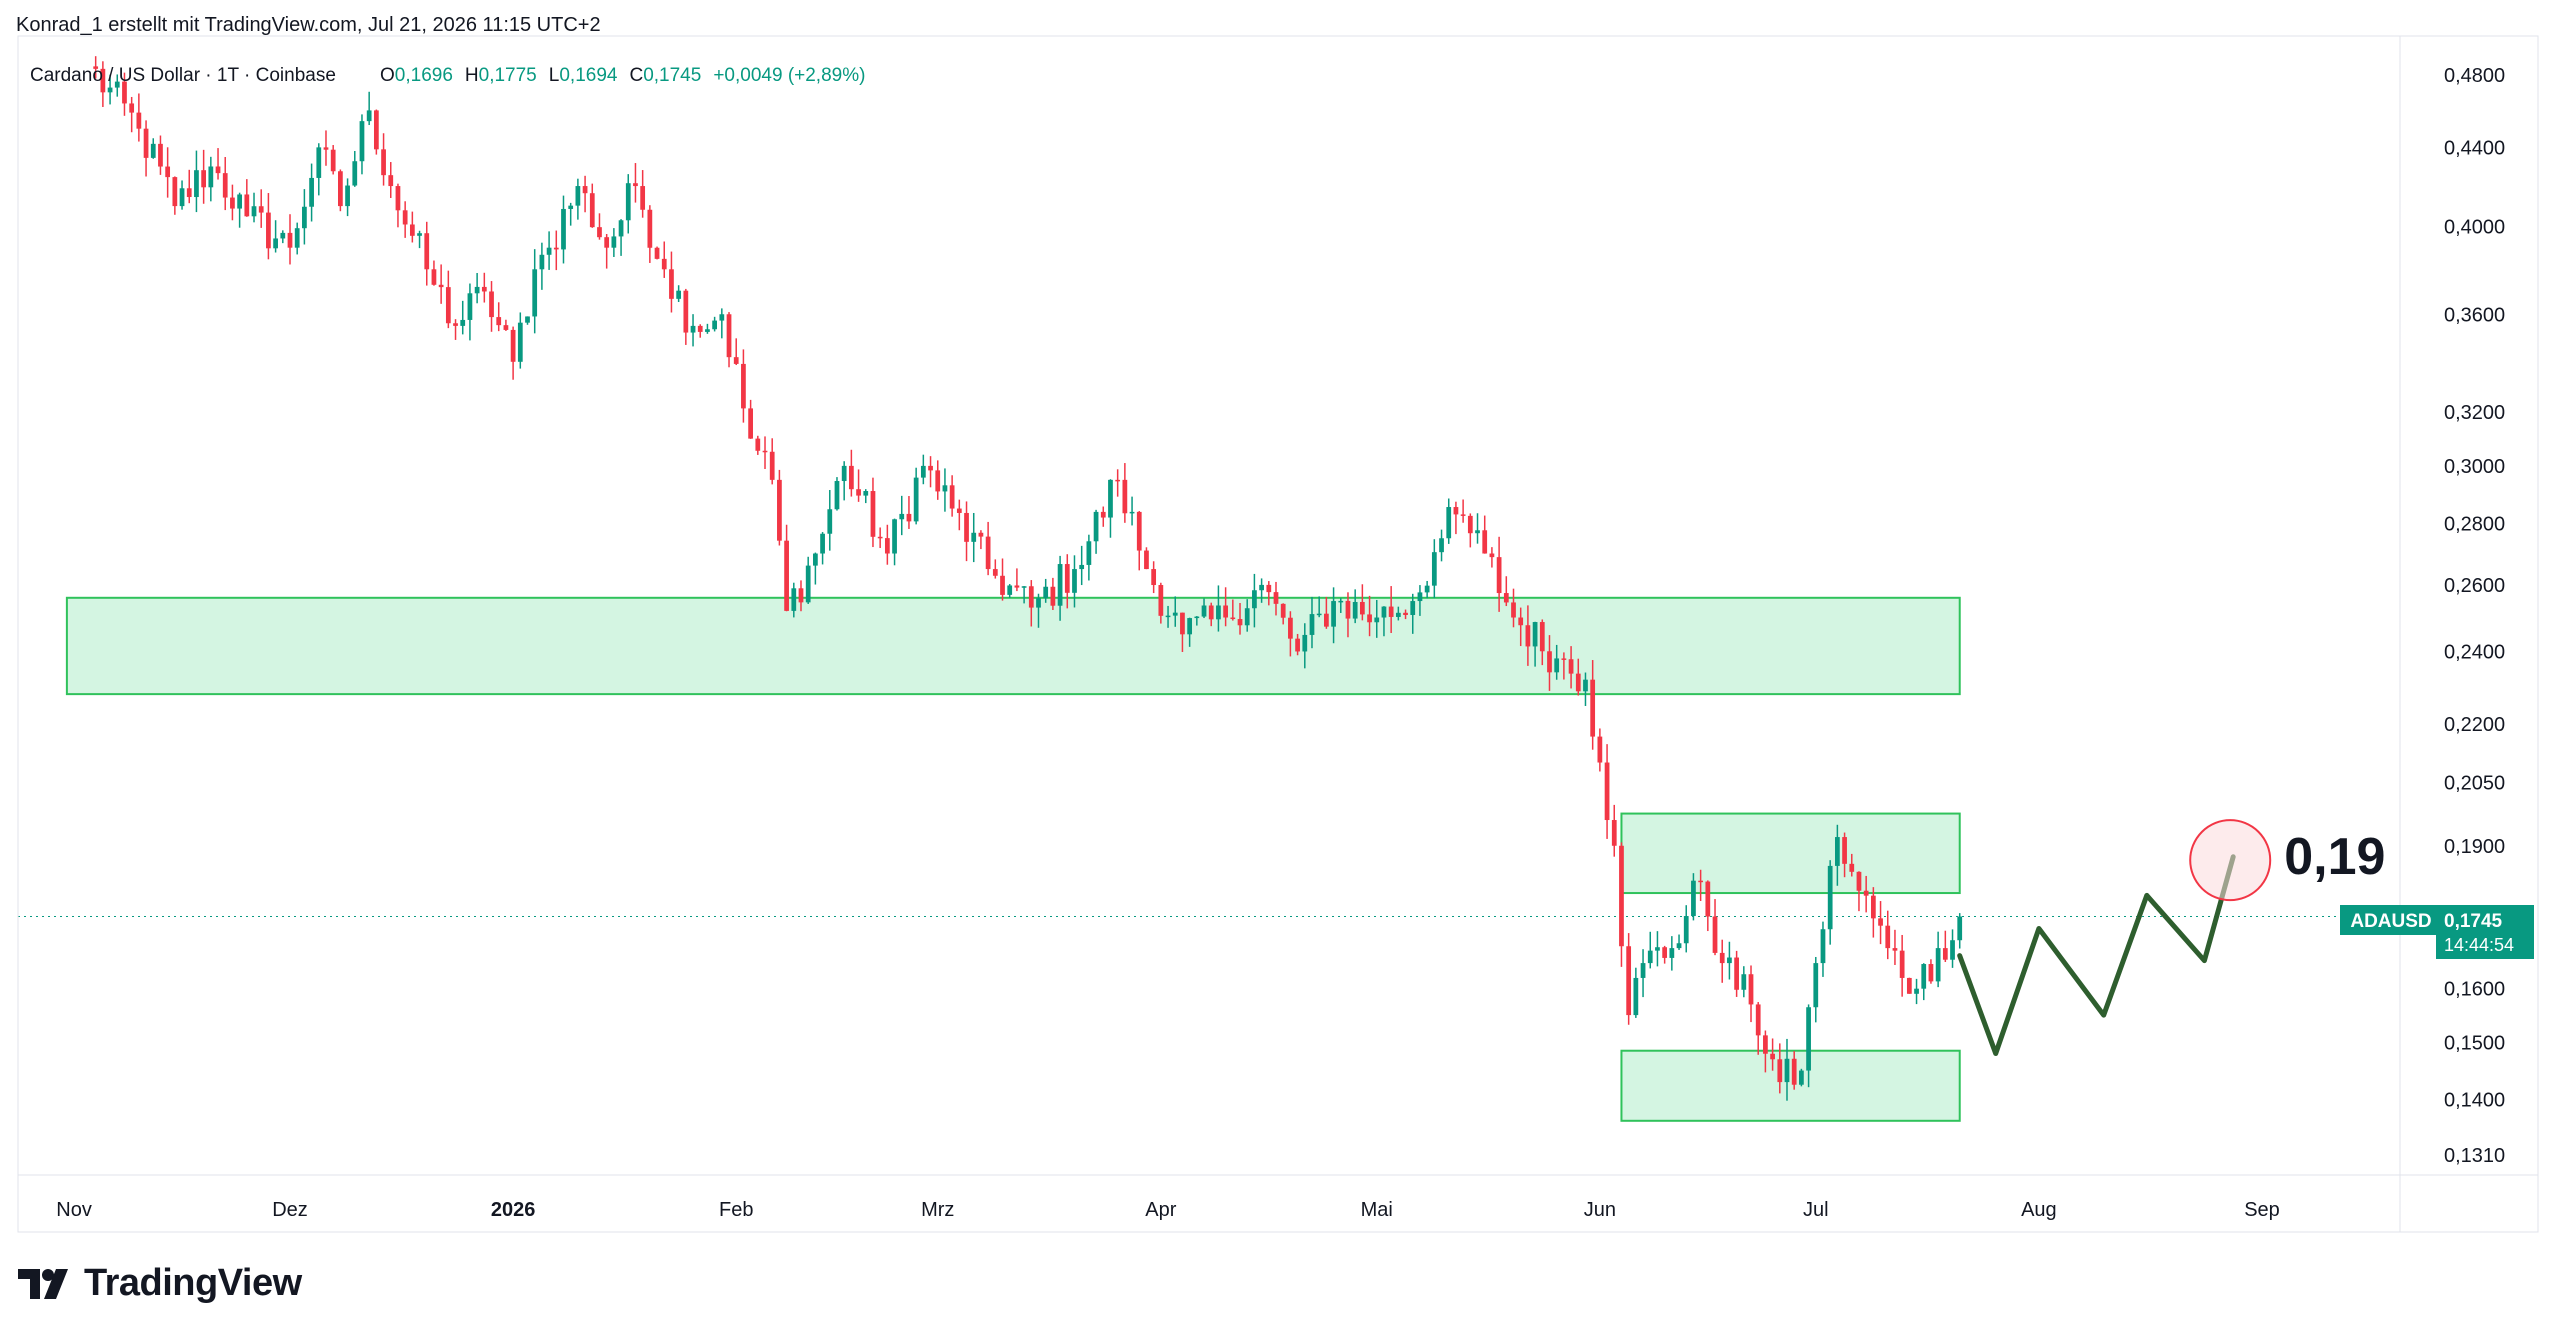 The width and height of the screenshot is (2560, 1338). Describe the element at coordinates (2437, 932) in the screenshot. I see `price-tag: ADAUSD 0,1745 14:44:54` at that location.